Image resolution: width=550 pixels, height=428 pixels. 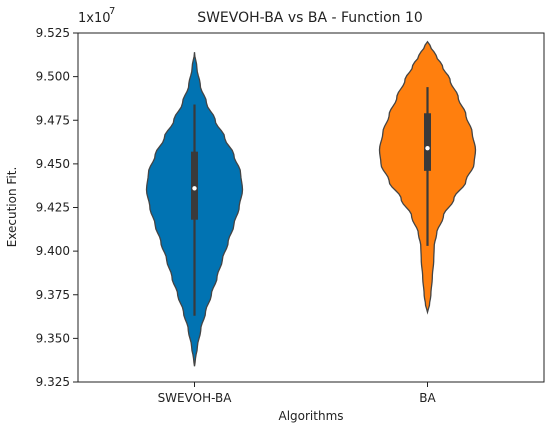 I want to click on iqr-box-ba, so click(x=427, y=142).